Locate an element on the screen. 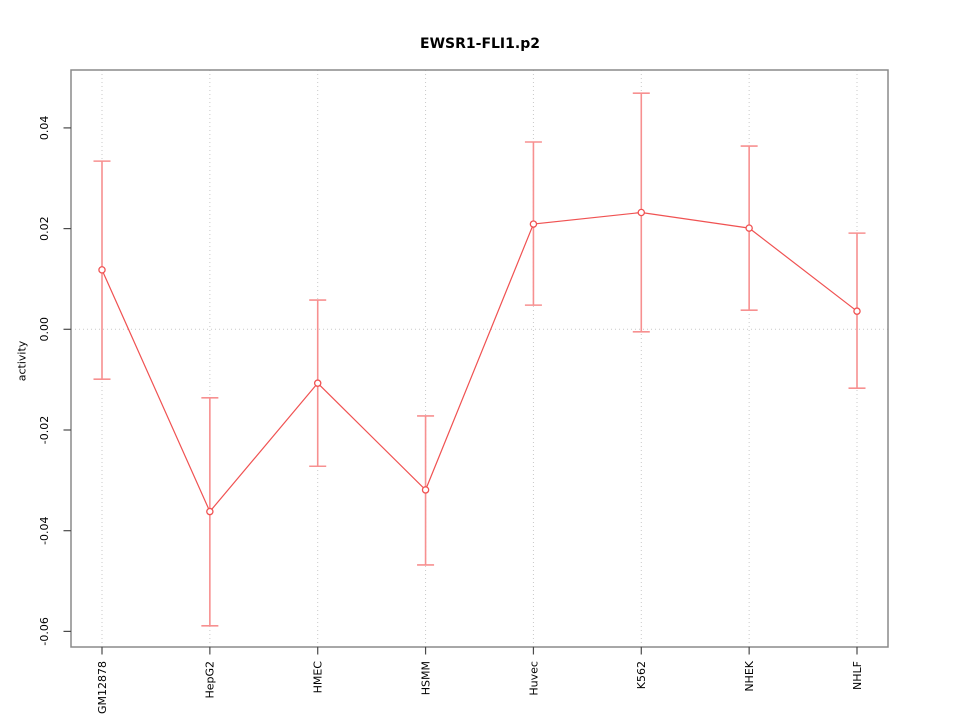  y-tick-label: 0.04 is located at coordinates (44, 128).